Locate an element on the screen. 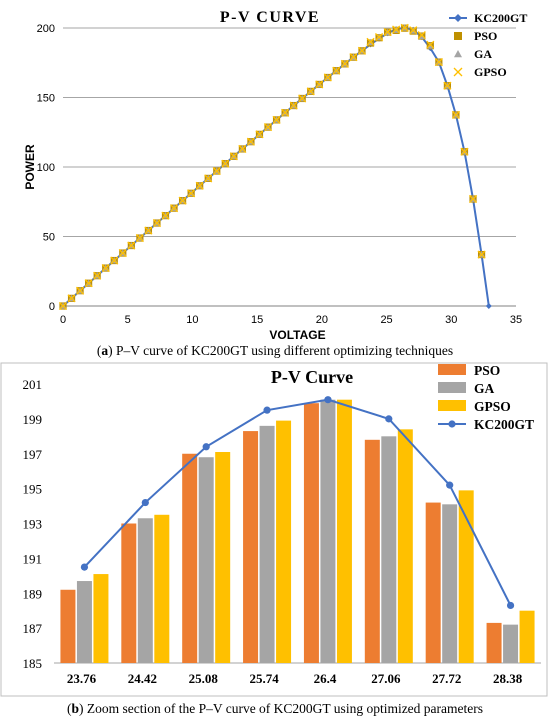  x-tick-label: 25 is located at coordinates (386, 320).